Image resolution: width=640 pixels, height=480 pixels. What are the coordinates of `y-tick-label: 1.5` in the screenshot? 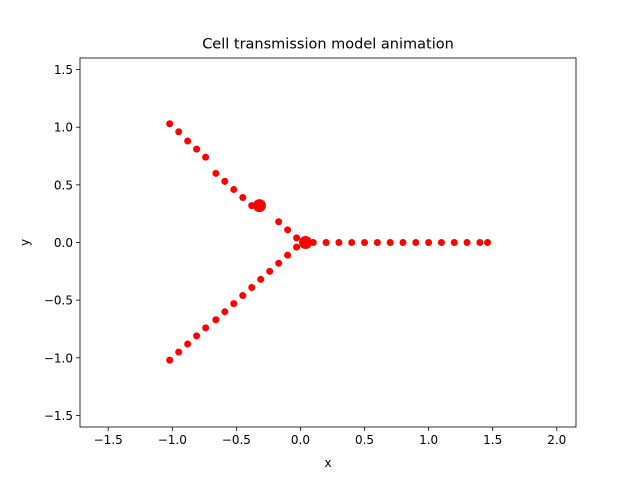 It's located at (63, 70).